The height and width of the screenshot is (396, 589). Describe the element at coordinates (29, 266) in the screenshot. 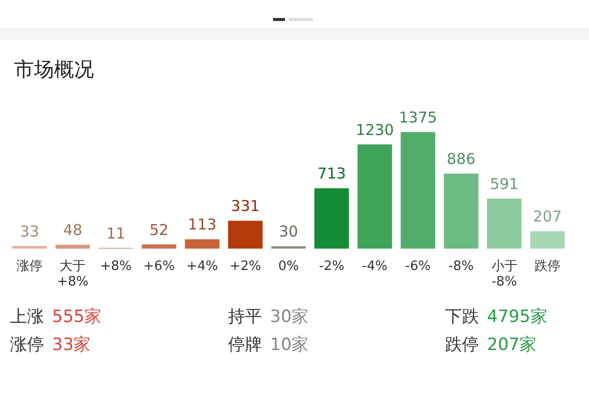

I see `x-tick-label: 涨停` at that location.